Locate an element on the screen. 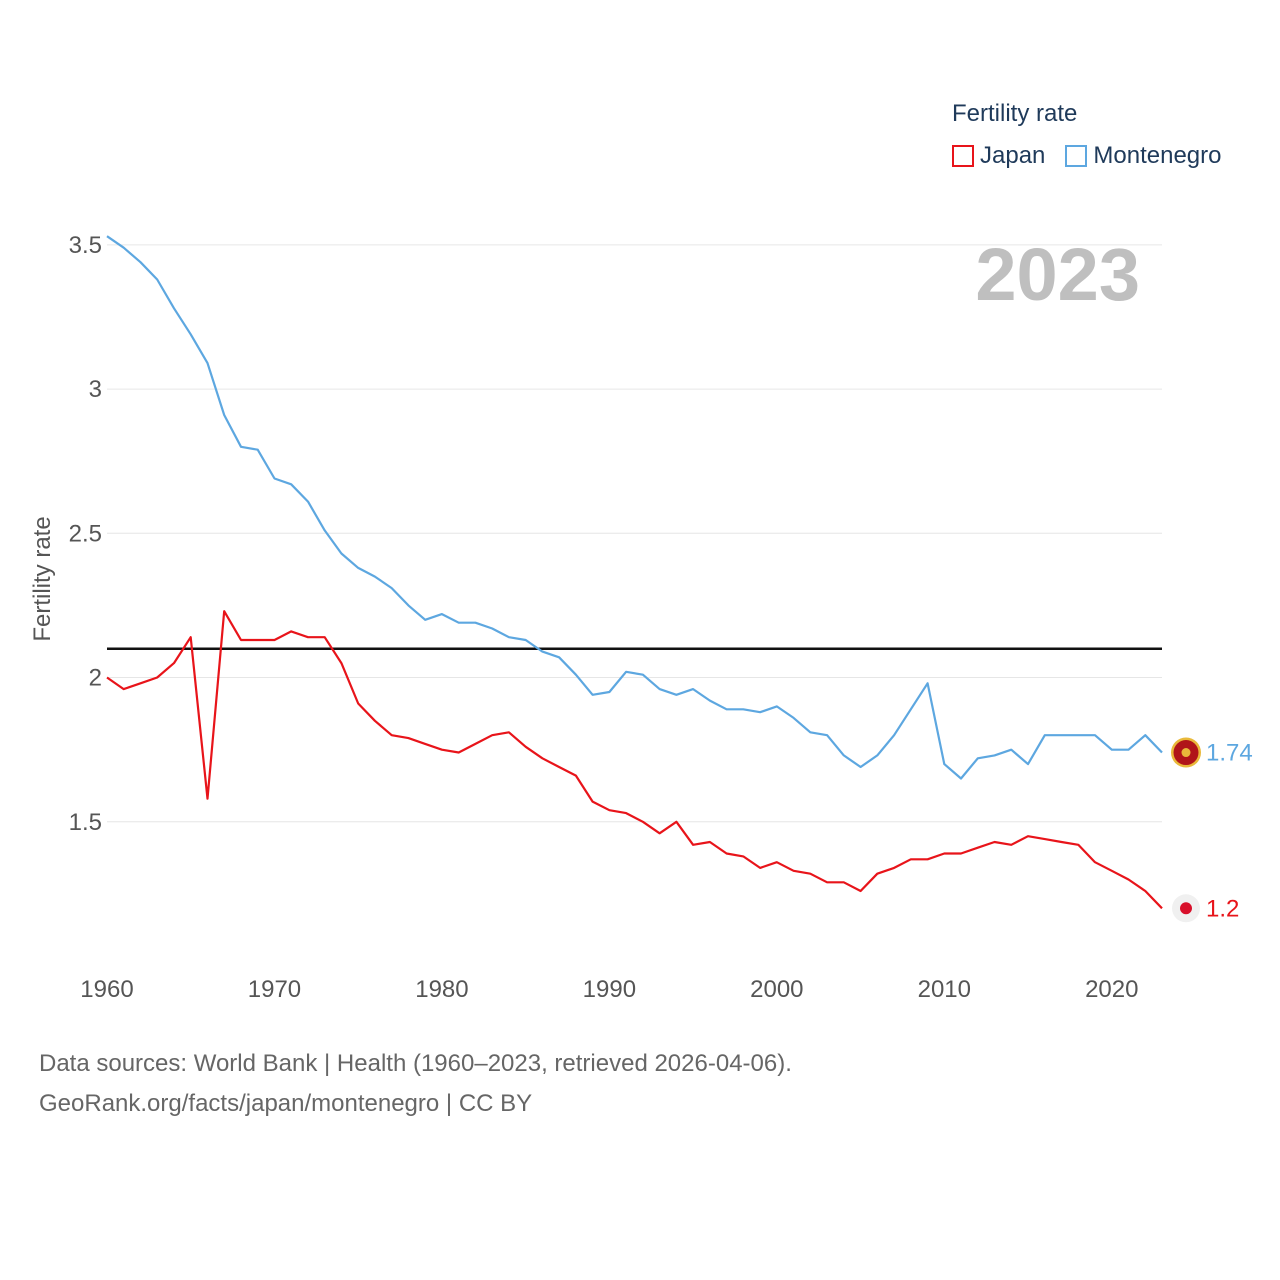  x-axis-ticks: 1960 1970 1980 1990 2000 2010 2020 is located at coordinates (609, 989).